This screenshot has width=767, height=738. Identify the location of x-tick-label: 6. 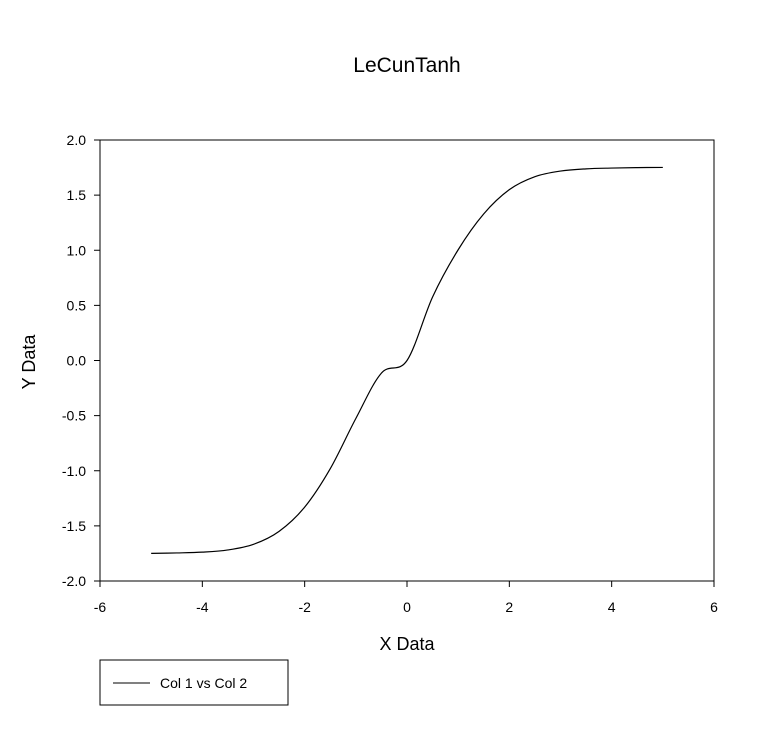
(714, 607).